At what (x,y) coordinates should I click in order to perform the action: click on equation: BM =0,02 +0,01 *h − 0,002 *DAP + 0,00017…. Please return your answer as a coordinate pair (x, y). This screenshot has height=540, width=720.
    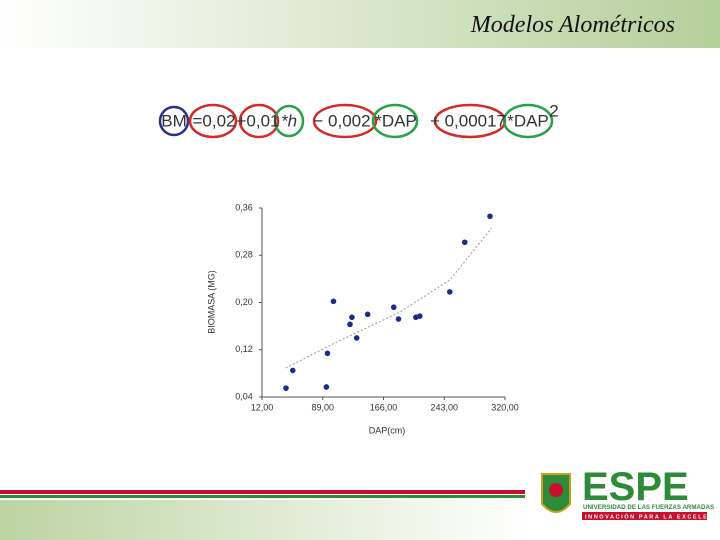
    Looking at the image, I should click on (358, 120).